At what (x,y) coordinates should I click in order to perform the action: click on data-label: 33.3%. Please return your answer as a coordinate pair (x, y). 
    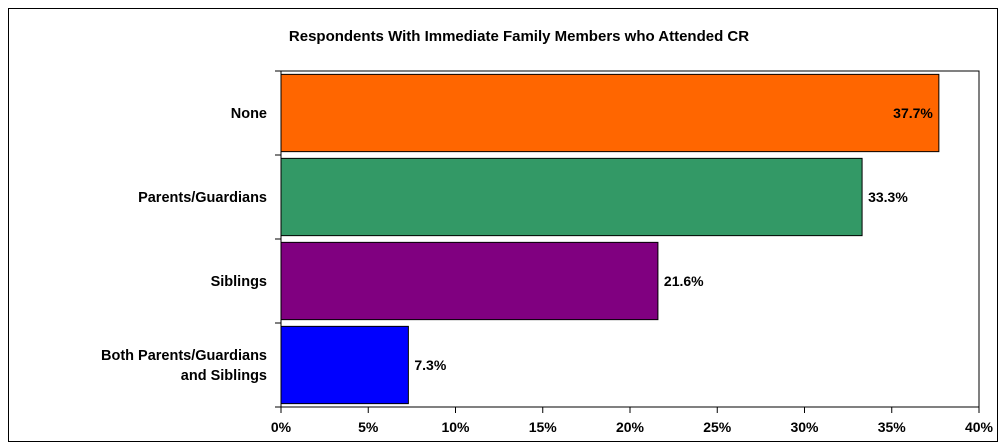
    Looking at the image, I should click on (888, 197).